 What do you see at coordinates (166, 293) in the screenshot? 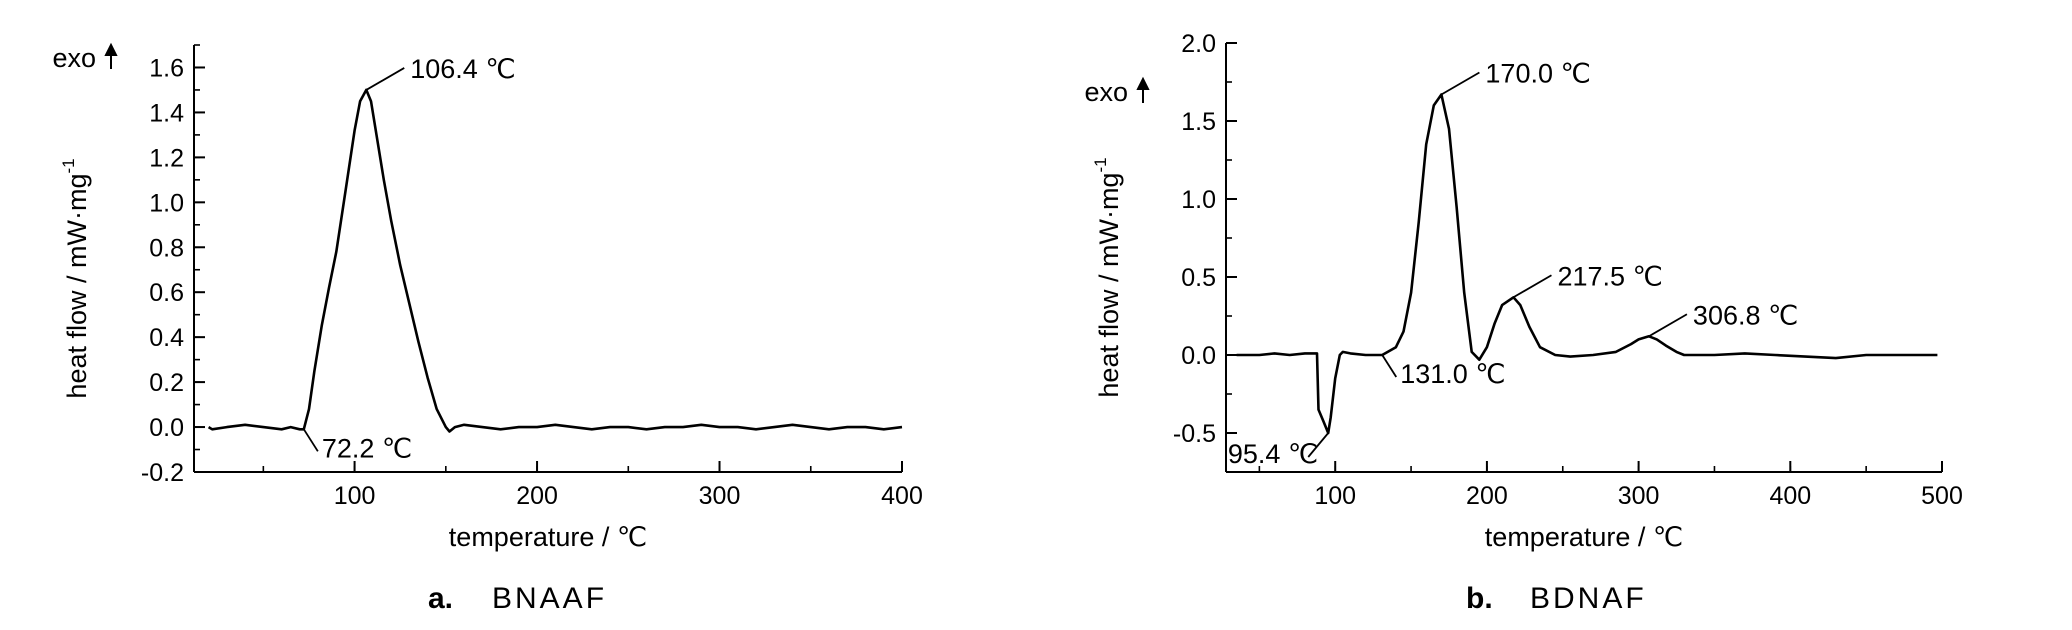
I see `chart-a-y-tick-label: 0.6` at bounding box center [166, 293].